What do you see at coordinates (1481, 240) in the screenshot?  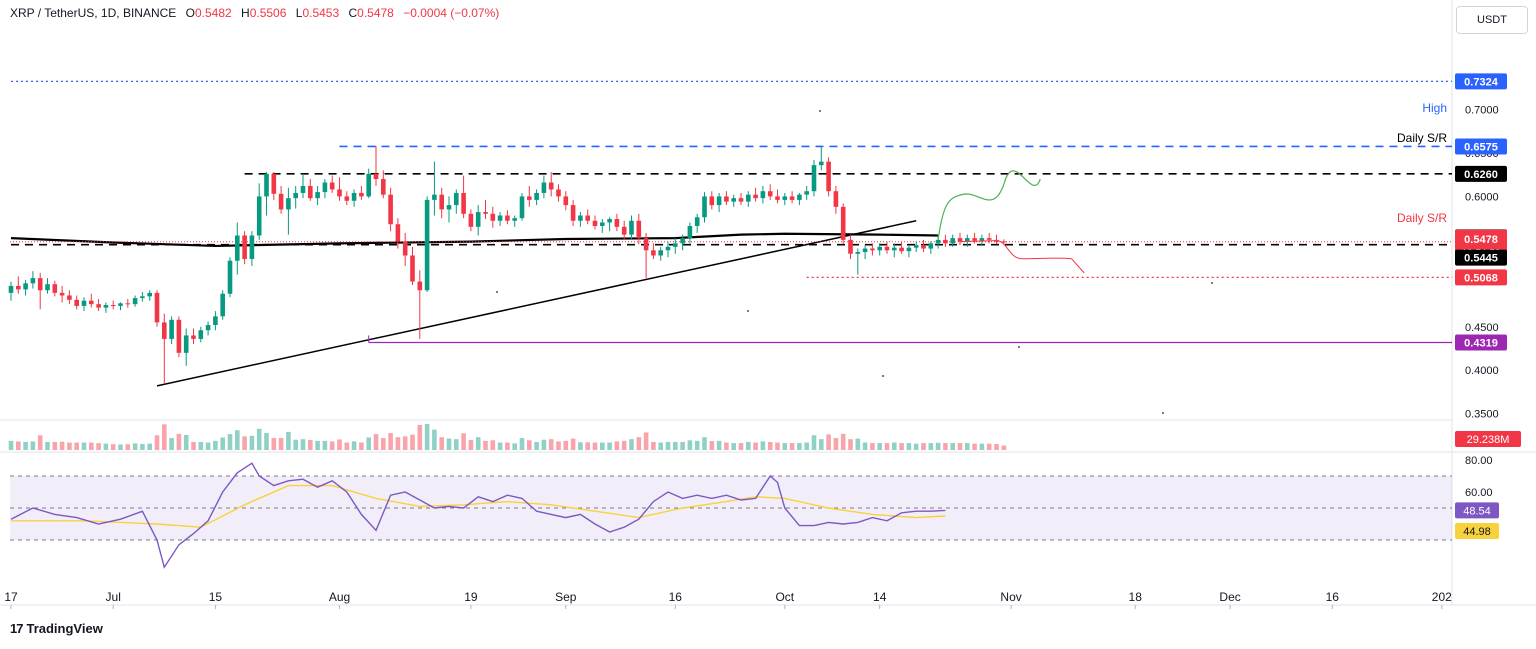 I see `current-price-label: 0.5478` at bounding box center [1481, 240].